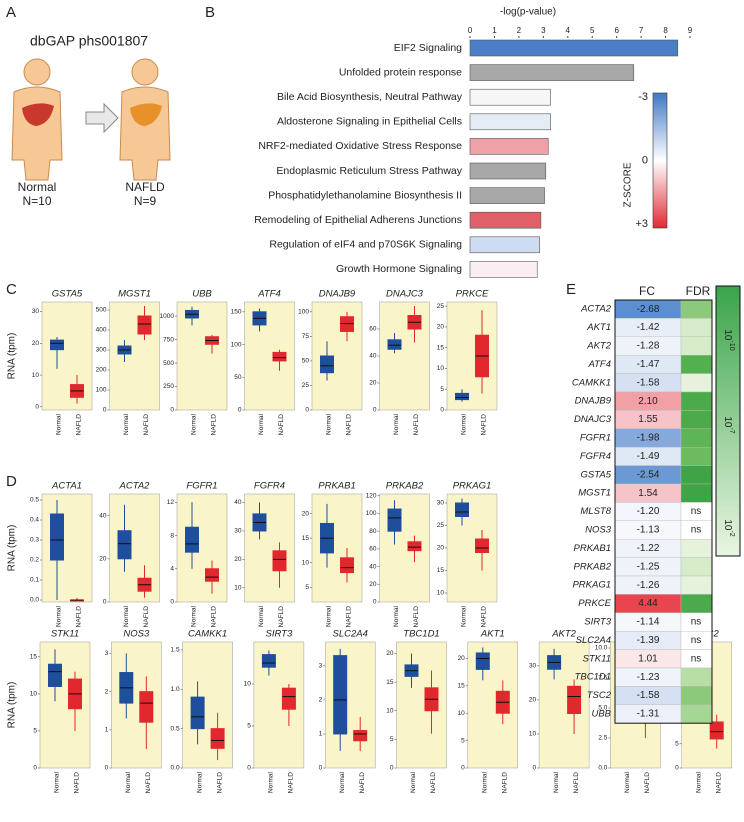  I want to click on y-tick-label: 250, so click(168, 386).